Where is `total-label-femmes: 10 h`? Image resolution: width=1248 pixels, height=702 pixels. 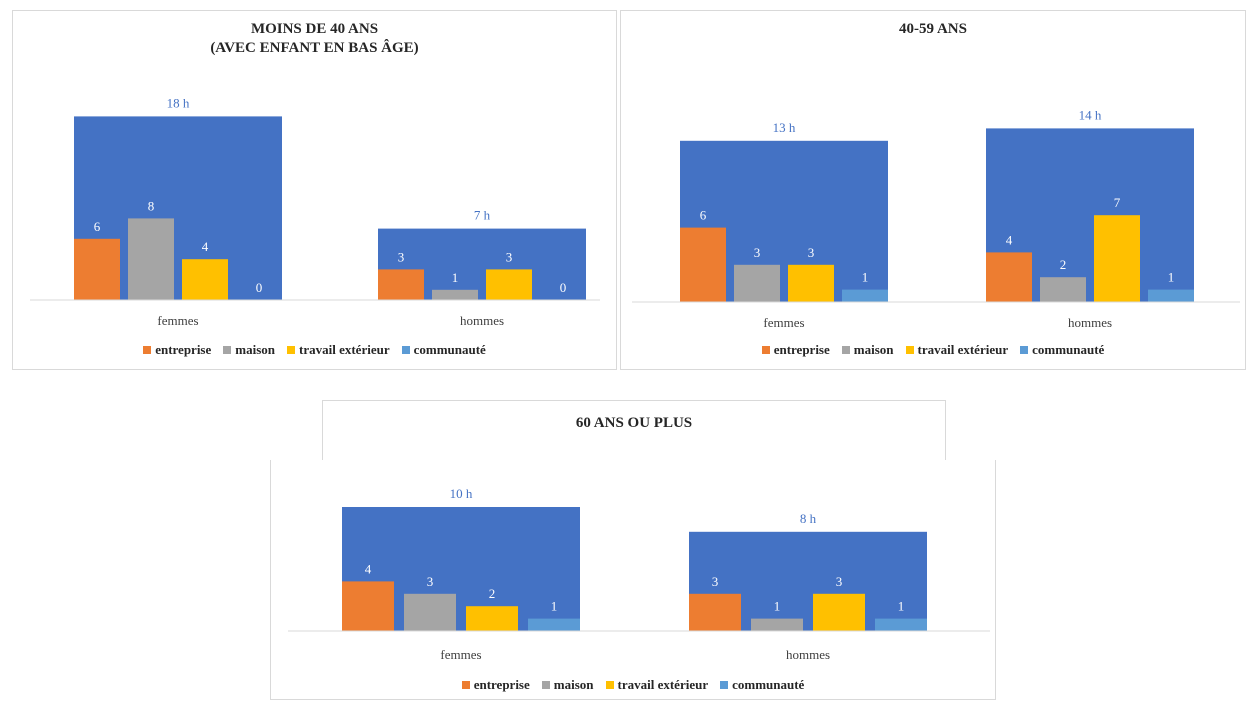
total-label-femmes: 10 h is located at coordinates (461, 493).